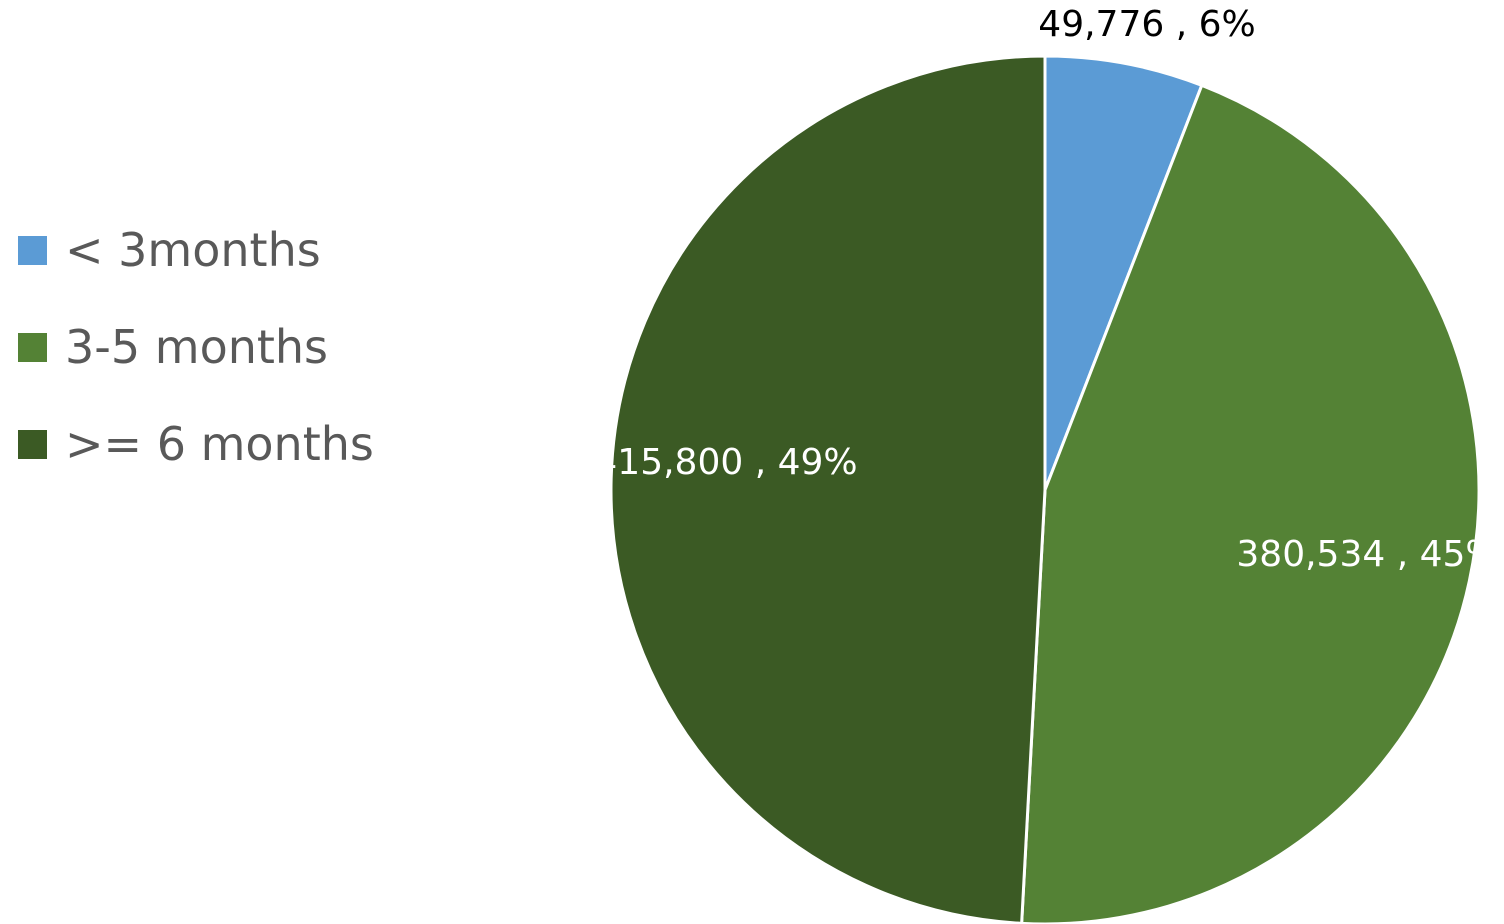 Image resolution: width=1504 pixels, height=924 pixels. I want to click on chart-legend: < 3months 3-5 months >= 6 months, so click(196, 363).